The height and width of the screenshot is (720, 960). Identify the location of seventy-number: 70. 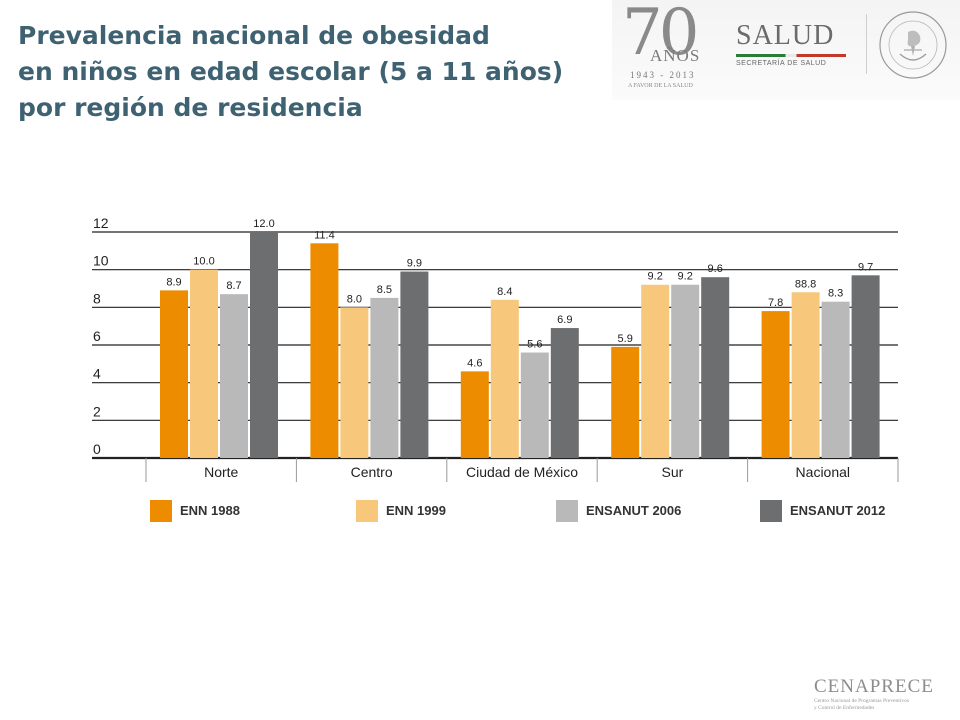
(660, 35).